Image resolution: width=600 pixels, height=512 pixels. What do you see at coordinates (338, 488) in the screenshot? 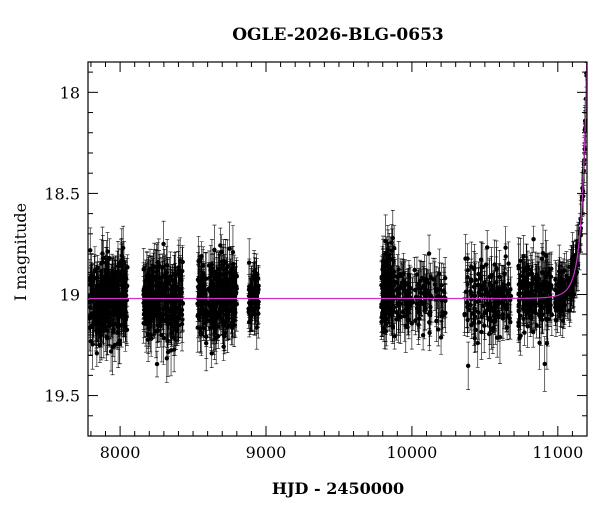
I see `x-axis-label: HJD - 2450000` at bounding box center [338, 488].